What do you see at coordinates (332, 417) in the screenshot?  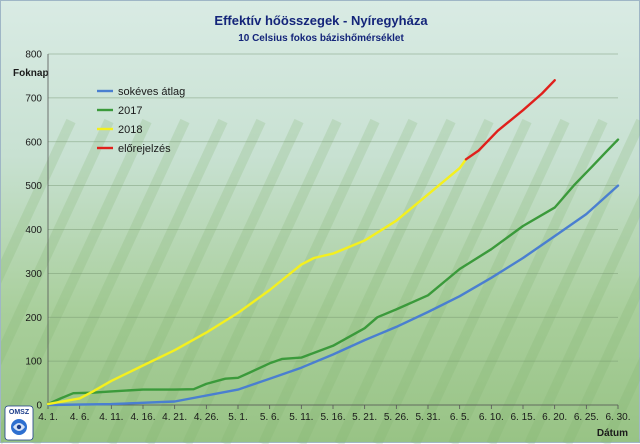 I see `x-tick-label: 5. 16.` at bounding box center [332, 417].